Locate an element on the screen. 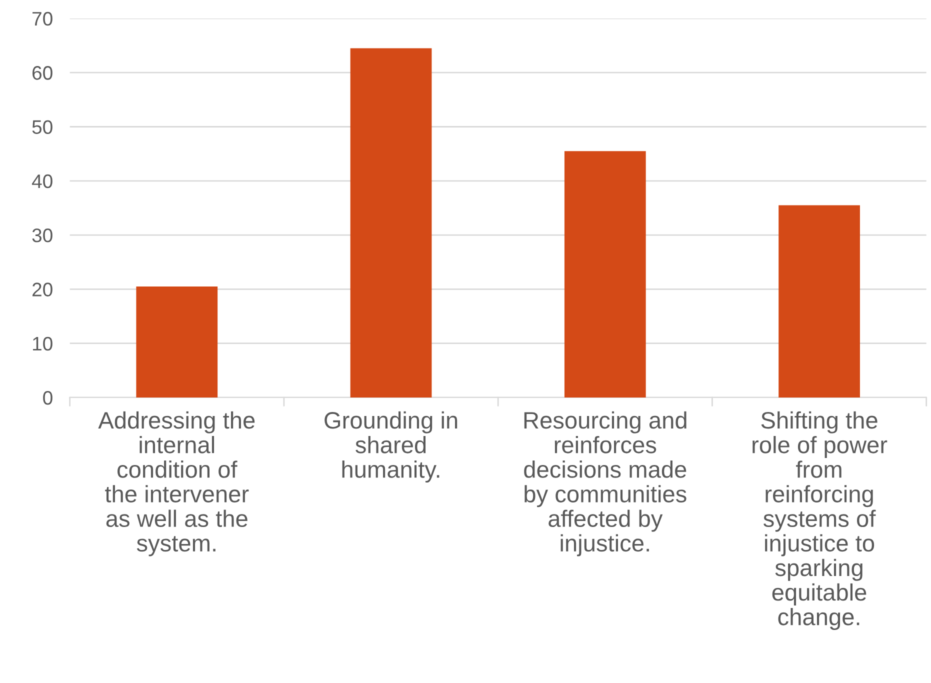 Image resolution: width=931 pixels, height=683 pixels. y-tick-label: 70 is located at coordinates (42, 19).